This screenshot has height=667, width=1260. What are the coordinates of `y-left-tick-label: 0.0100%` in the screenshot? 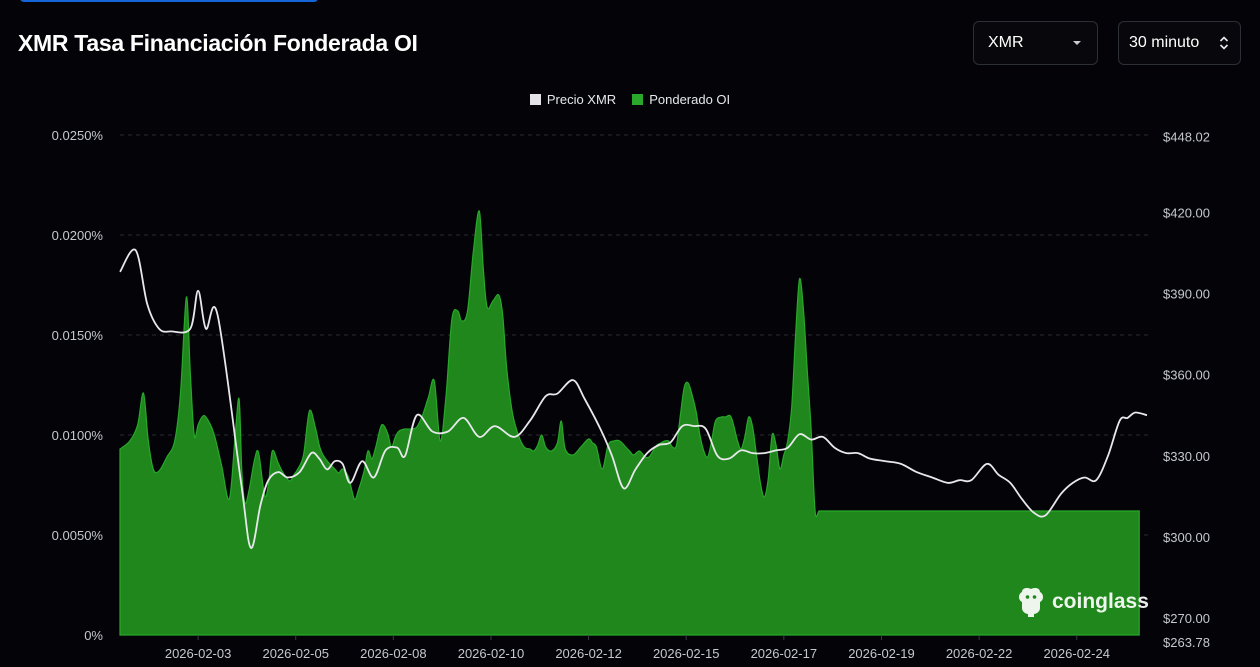 It's located at (78, 435).